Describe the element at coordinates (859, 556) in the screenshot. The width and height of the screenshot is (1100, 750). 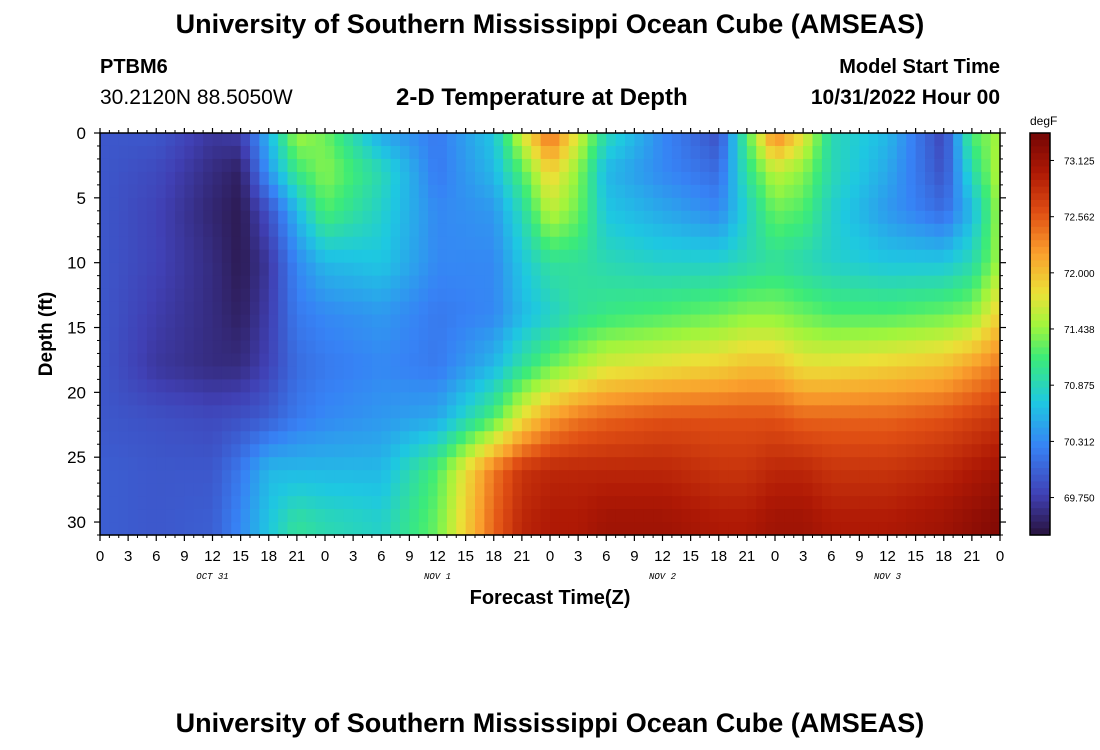
I see `x-tick-label: 9` at that location.